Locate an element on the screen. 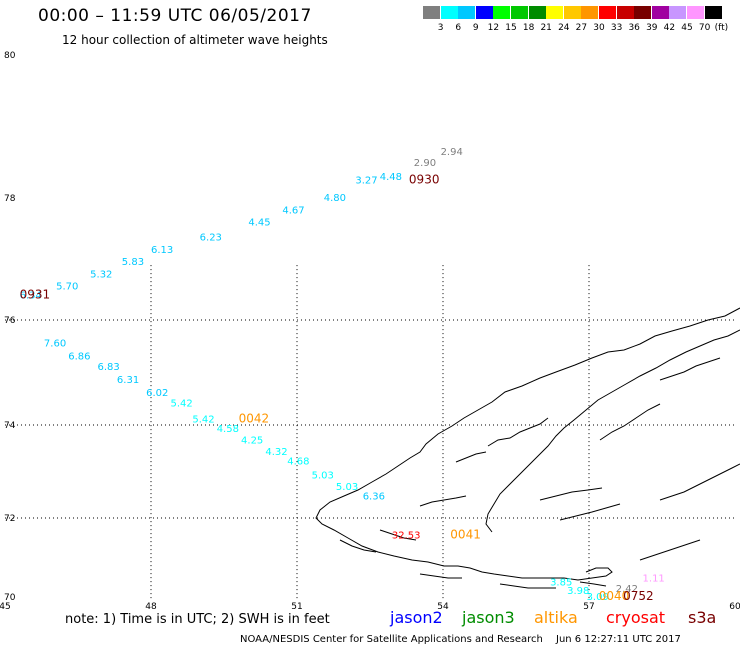 The image size is (740, 650). lon-tick-label: 57 is located at coordinates (588, 607).